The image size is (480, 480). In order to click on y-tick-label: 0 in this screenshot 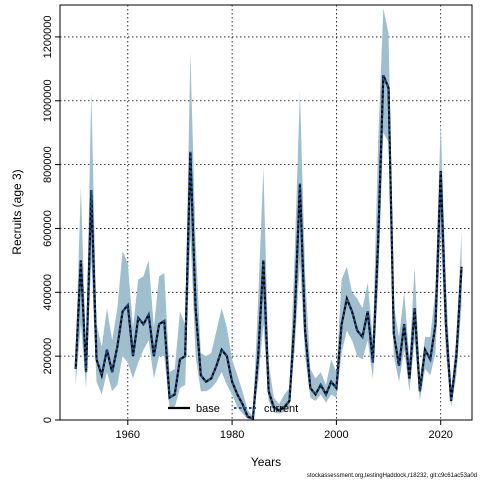, I will do `click(48, 420)`.